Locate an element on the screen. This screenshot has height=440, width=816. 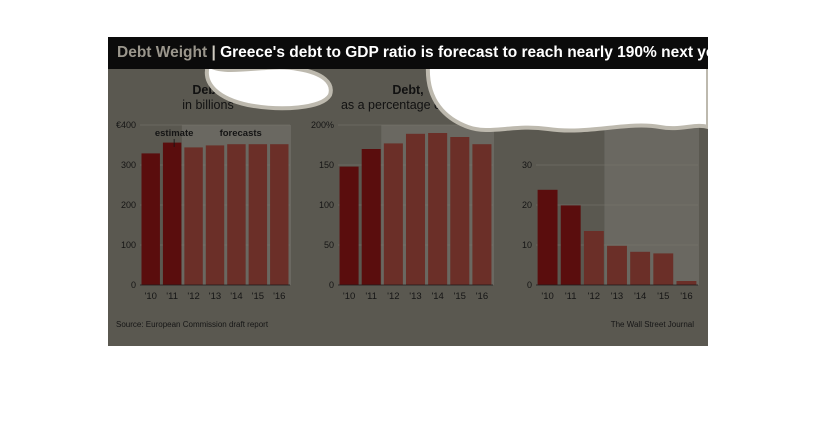
panel-subtitle: in billions is located at coordinates (207, 105).